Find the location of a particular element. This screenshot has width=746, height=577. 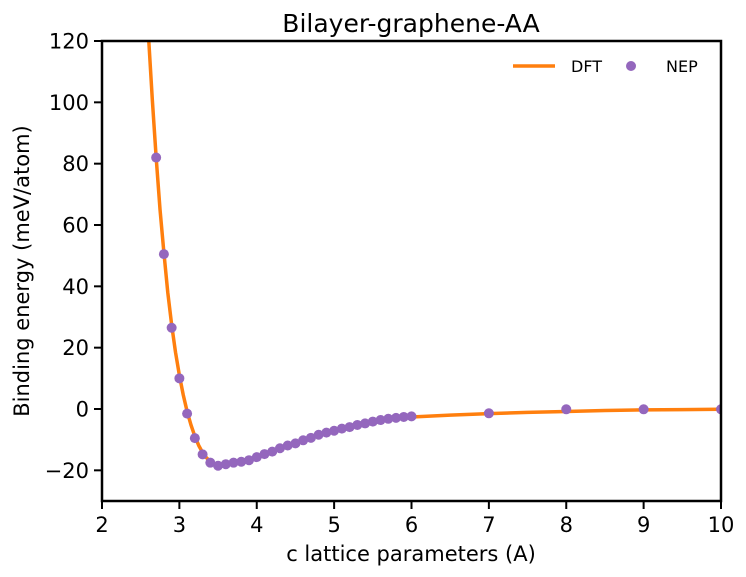

legend-nep-label: NEP is located at coordinates (682, 66).